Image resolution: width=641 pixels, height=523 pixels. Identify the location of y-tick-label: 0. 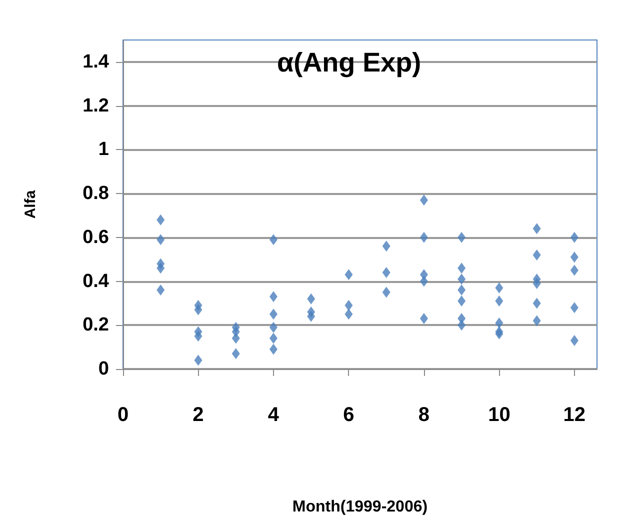
(103, 369).